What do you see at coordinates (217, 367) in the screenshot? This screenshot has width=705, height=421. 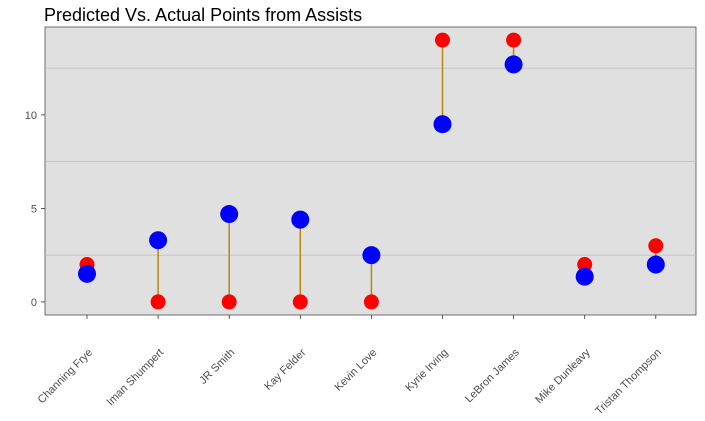 I see `x-tick-label: JR Smith` at bounding box center [217, 367].